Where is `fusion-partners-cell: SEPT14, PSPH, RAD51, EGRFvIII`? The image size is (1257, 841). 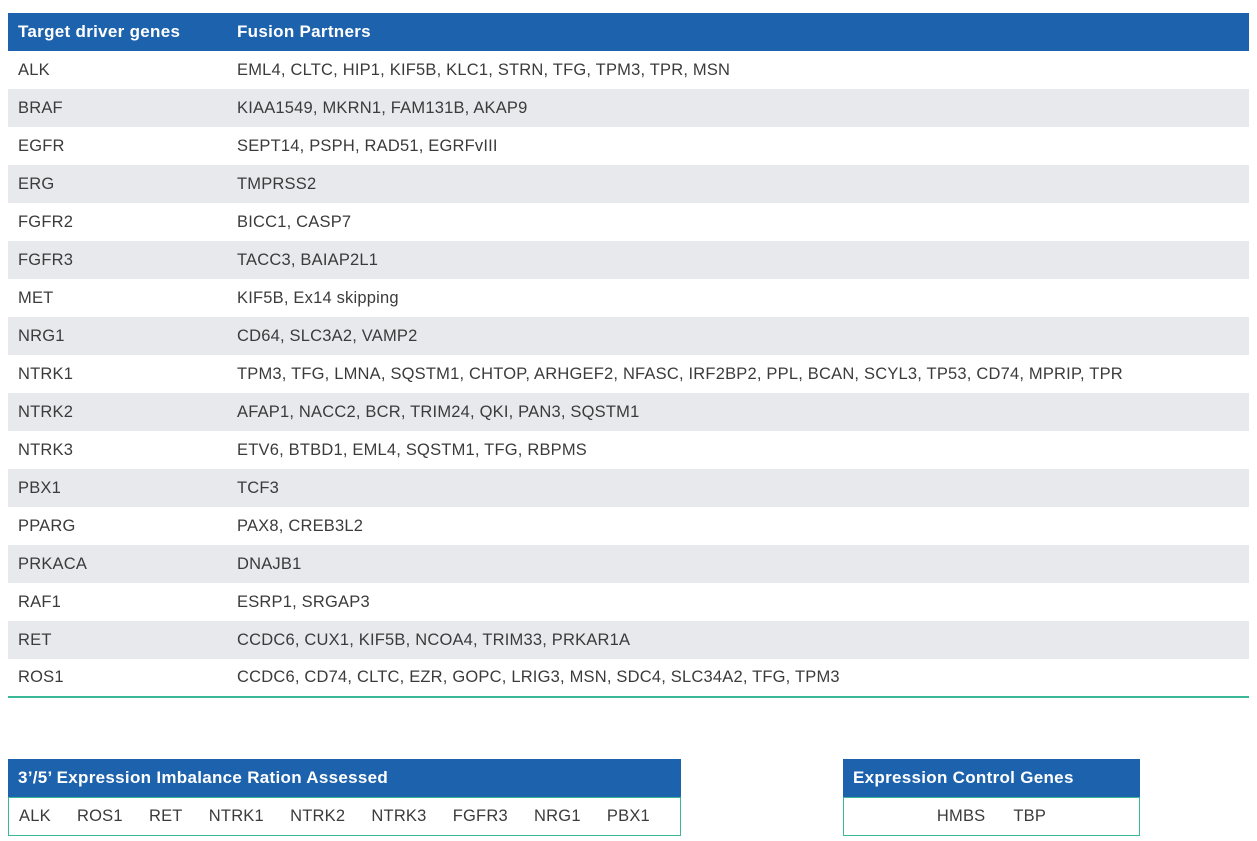
fusion-partners-cell: SEPT14, PSPH, RAD51, EGRFvIII is located at coordinates (367, 145).